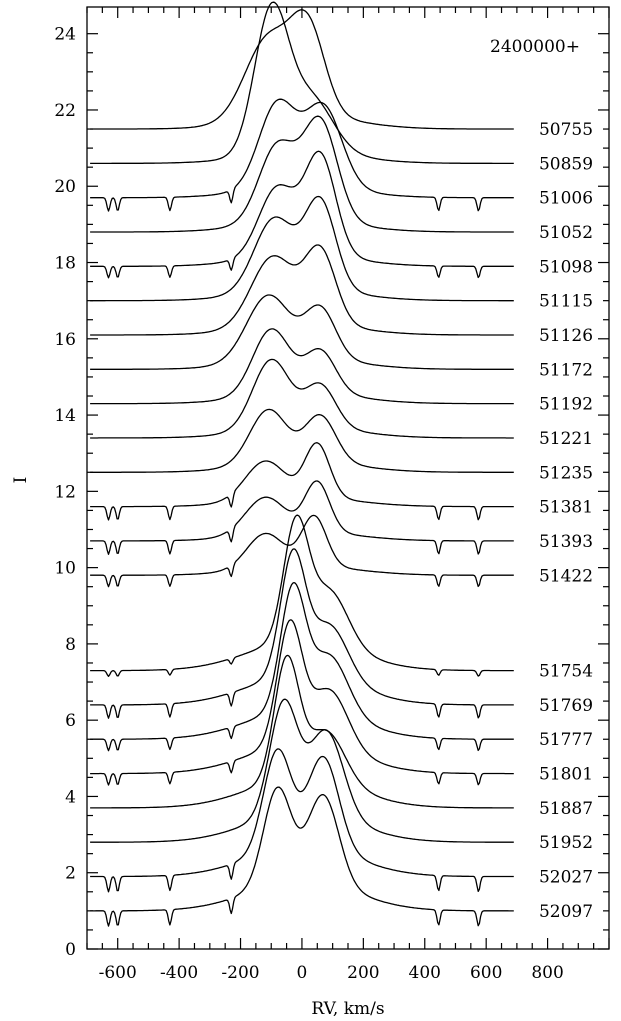 The height and width of the screenshot is (1021, 621). I want to click on epoch-label-51192: 51192, so click(566, 405).